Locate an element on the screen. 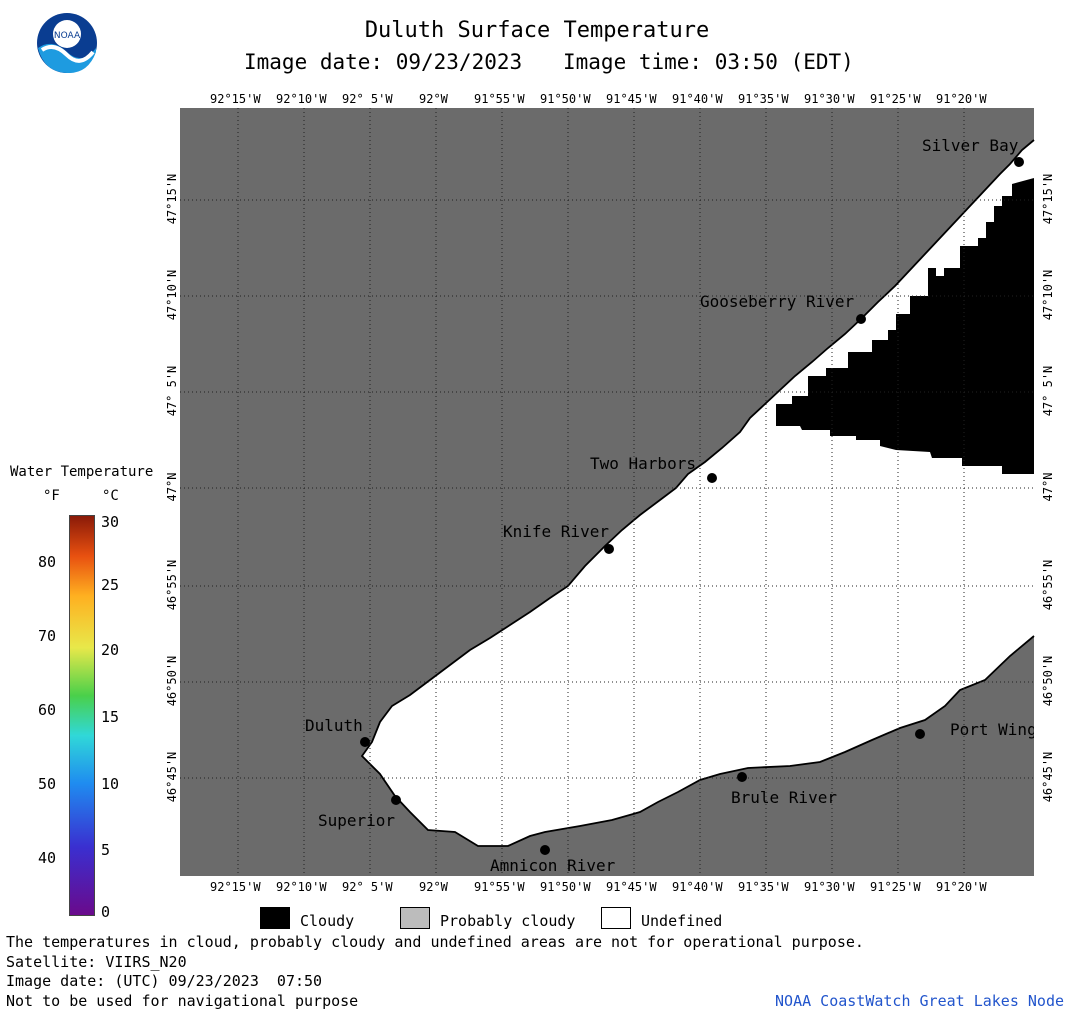 The height and width of the screenshot is (1017, 1074). f-tick: 60 is located at coordinates (47, 710).